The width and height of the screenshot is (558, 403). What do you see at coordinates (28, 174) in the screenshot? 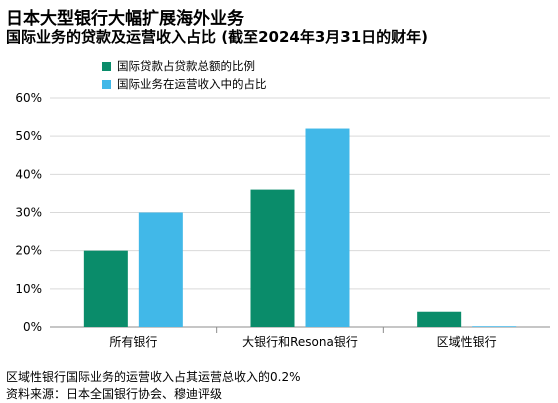
I see `y-tick-label: 40%` at bounding box center [28, 174].